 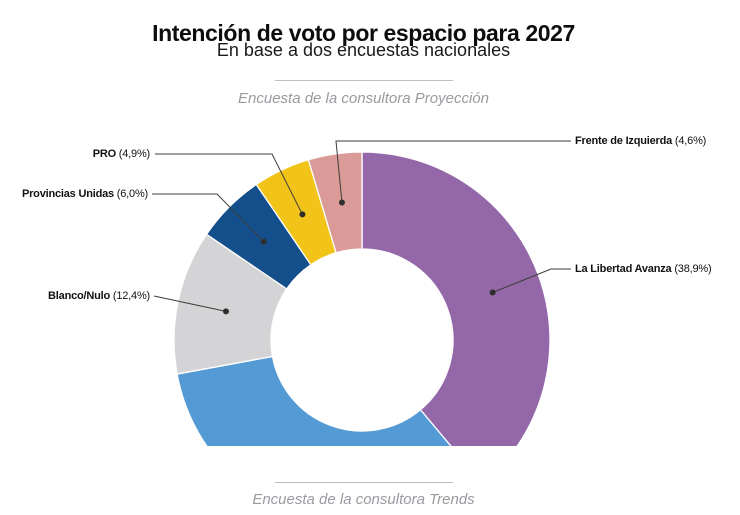 I want to click on callout-label-provincias-unidas: Provincias Unidas (6,0%), so click(x=85, y=194).